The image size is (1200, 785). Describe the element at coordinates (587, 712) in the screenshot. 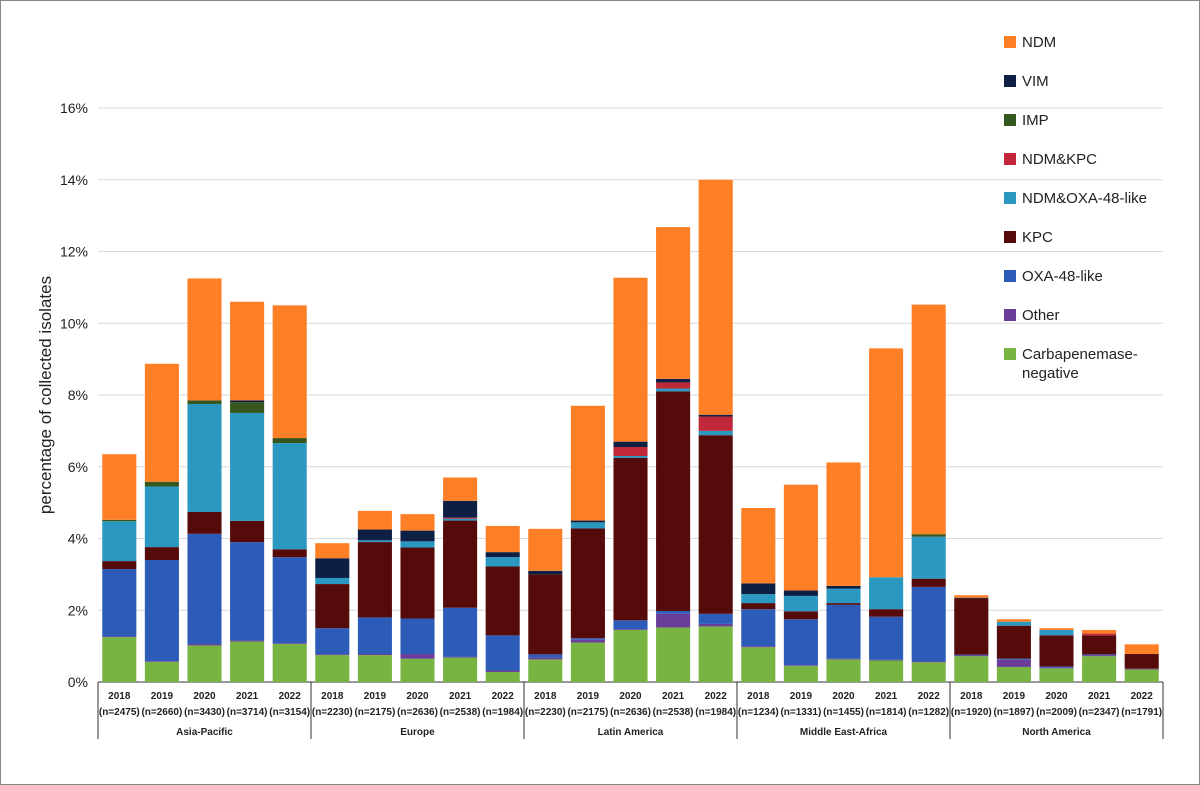

I see `x-tick-sublabel: (n=2175)` at that location.